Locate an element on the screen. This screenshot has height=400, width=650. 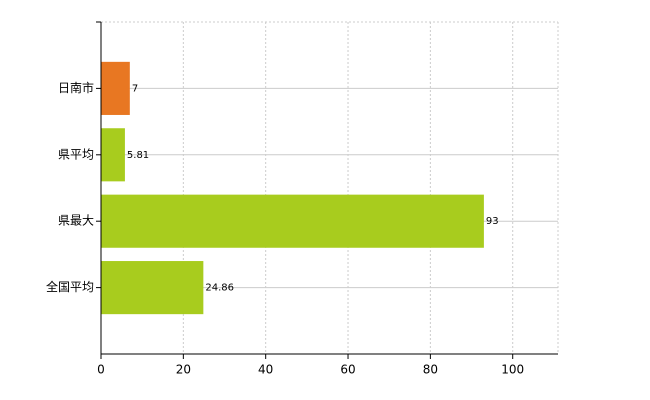
value-label: 5.81 is located at coordinates (138, 155).